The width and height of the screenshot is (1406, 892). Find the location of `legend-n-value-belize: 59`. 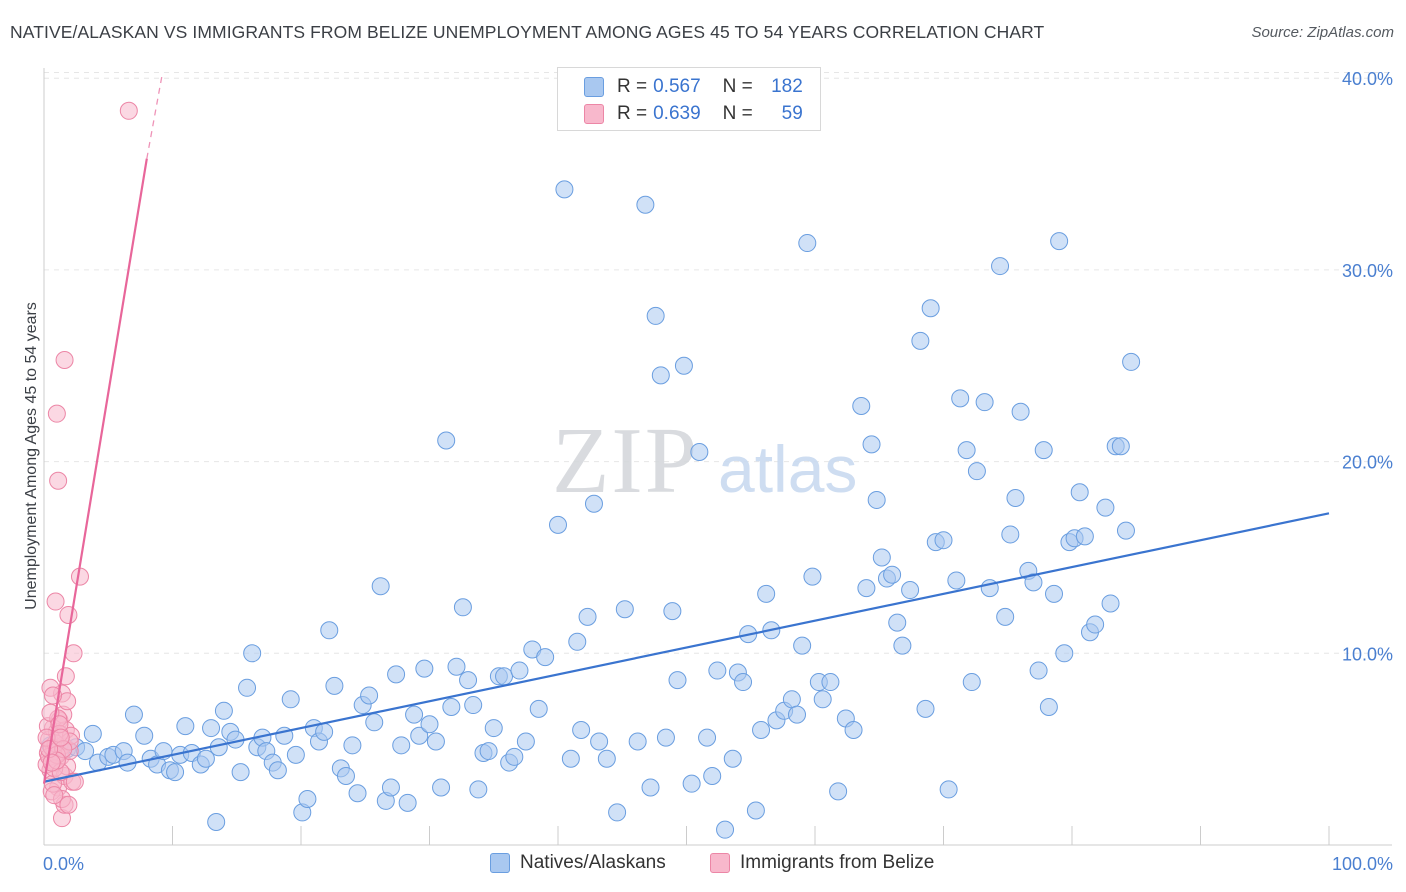

legend-n-value-belize: 59 is located at coordinates (792, 113).